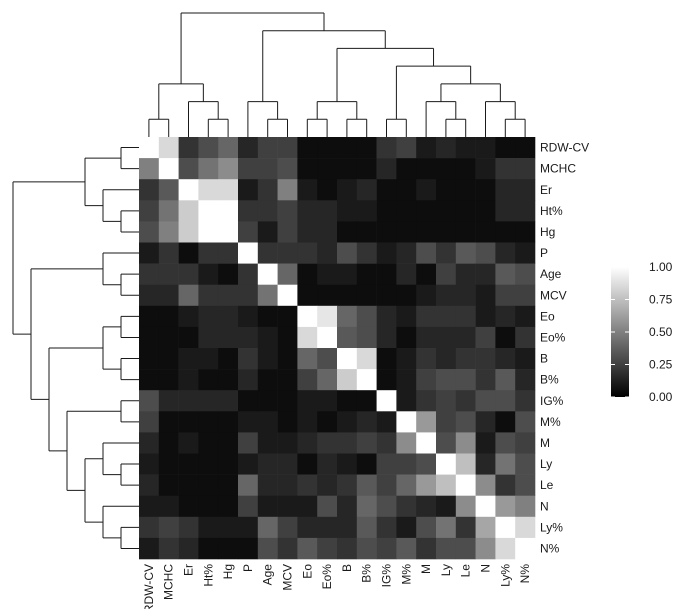 The height and width of the screenshot is (609, 697). Describe the element at coordinates (168, 337) in the screenshot. I see `heatmap-cell-Eo%-MCHC` at that location.